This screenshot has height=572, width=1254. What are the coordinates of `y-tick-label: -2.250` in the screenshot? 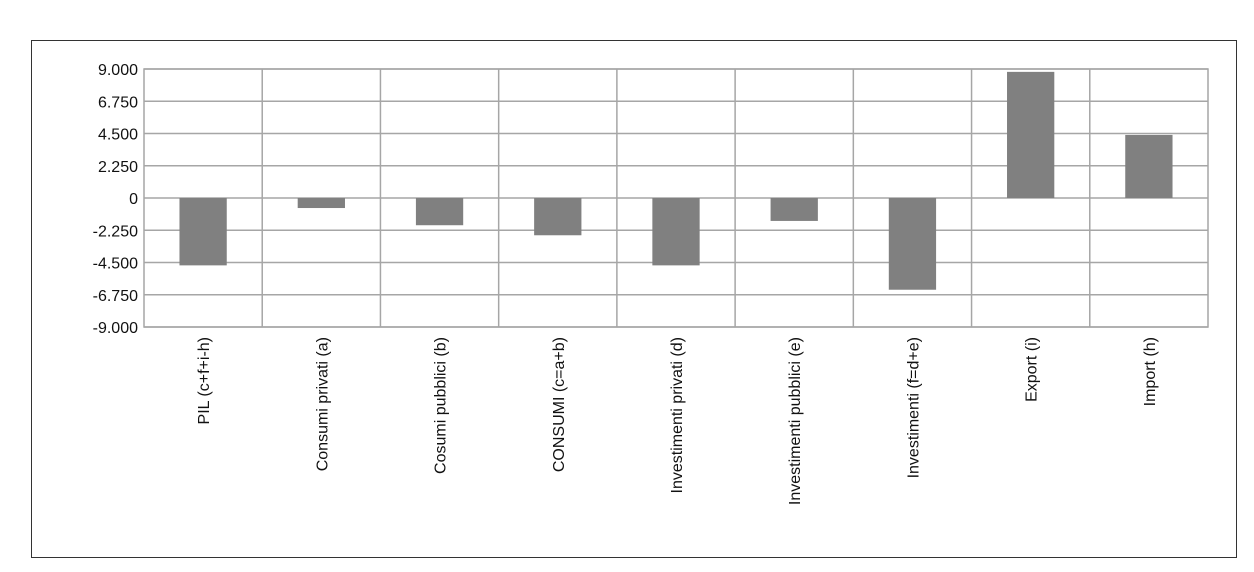 It's located at (115, 231).